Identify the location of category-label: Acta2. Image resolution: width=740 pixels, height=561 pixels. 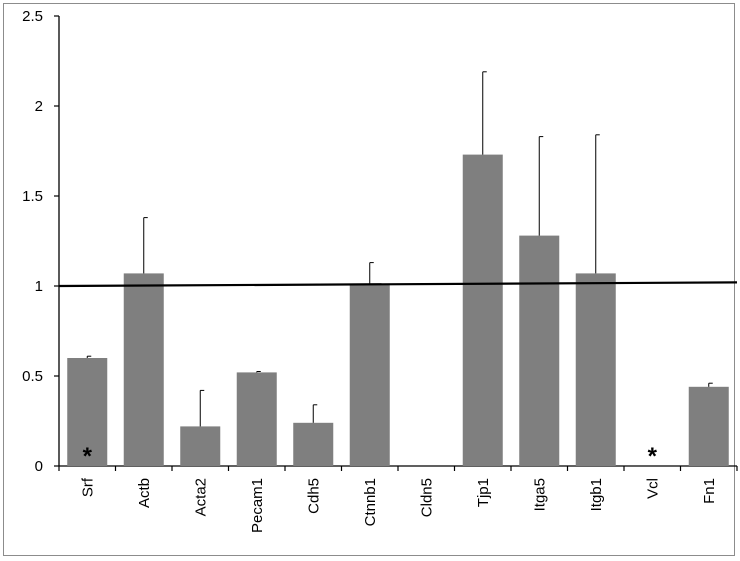
(200, 497).